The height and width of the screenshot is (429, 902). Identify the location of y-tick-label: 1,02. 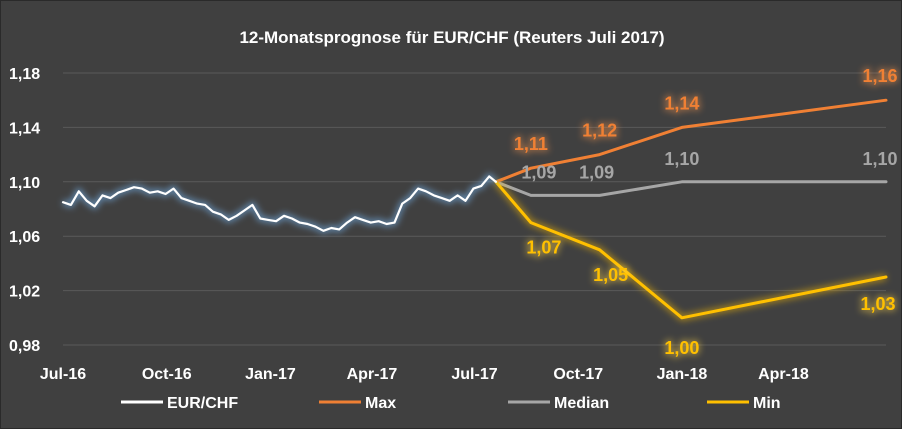
(24, 292).